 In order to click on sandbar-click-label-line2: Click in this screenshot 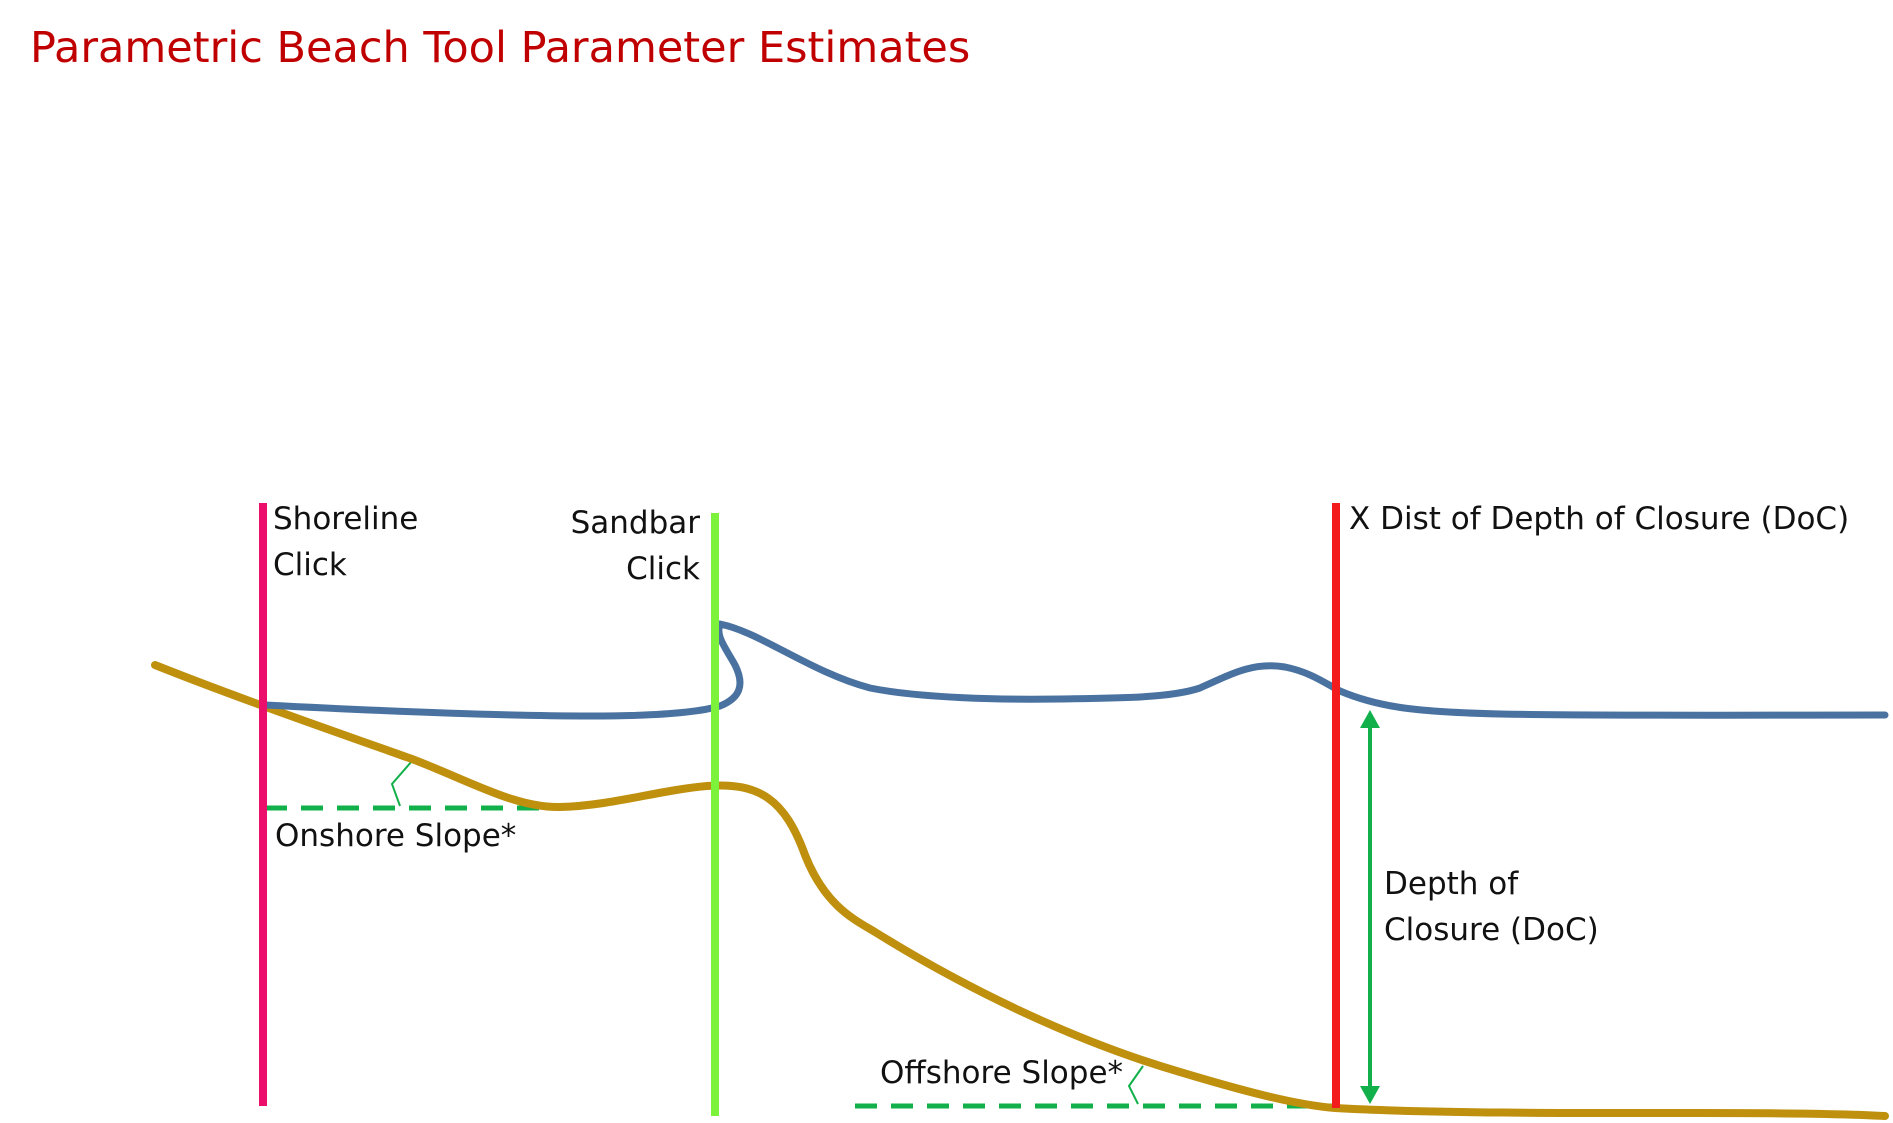, I will do `click(663, 569)`.